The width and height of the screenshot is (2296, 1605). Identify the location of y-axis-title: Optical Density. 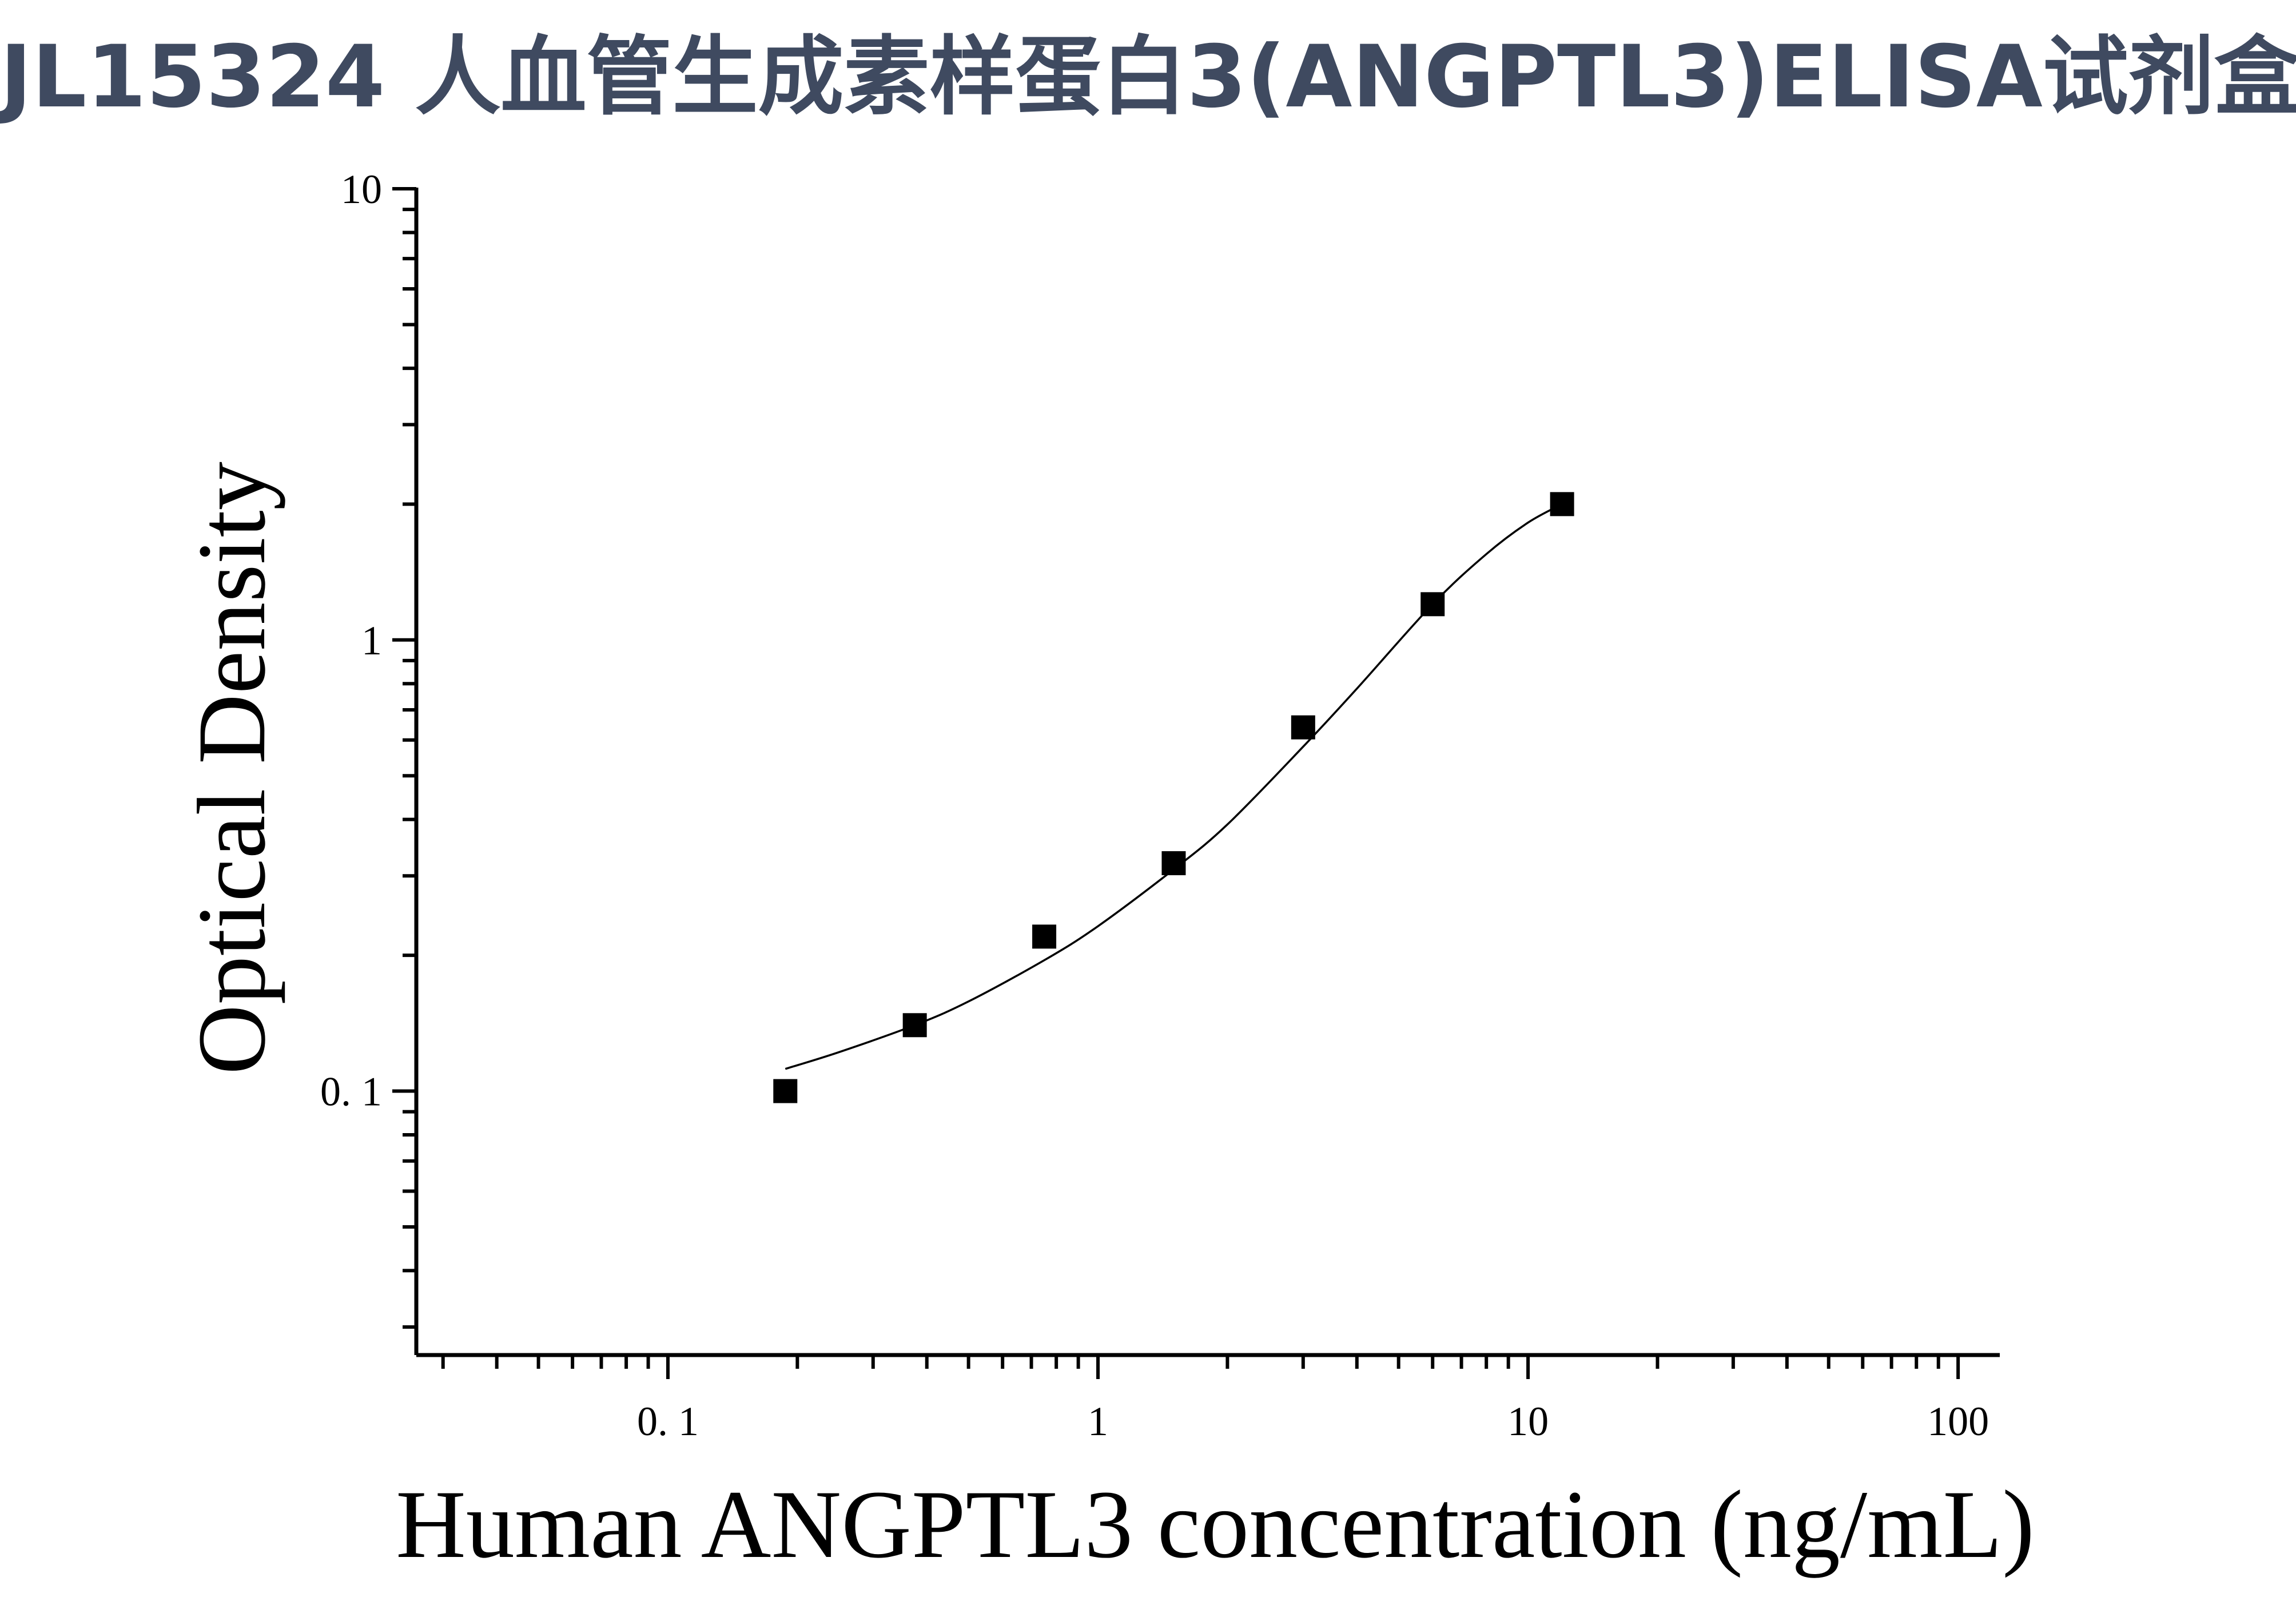
(232, 768).